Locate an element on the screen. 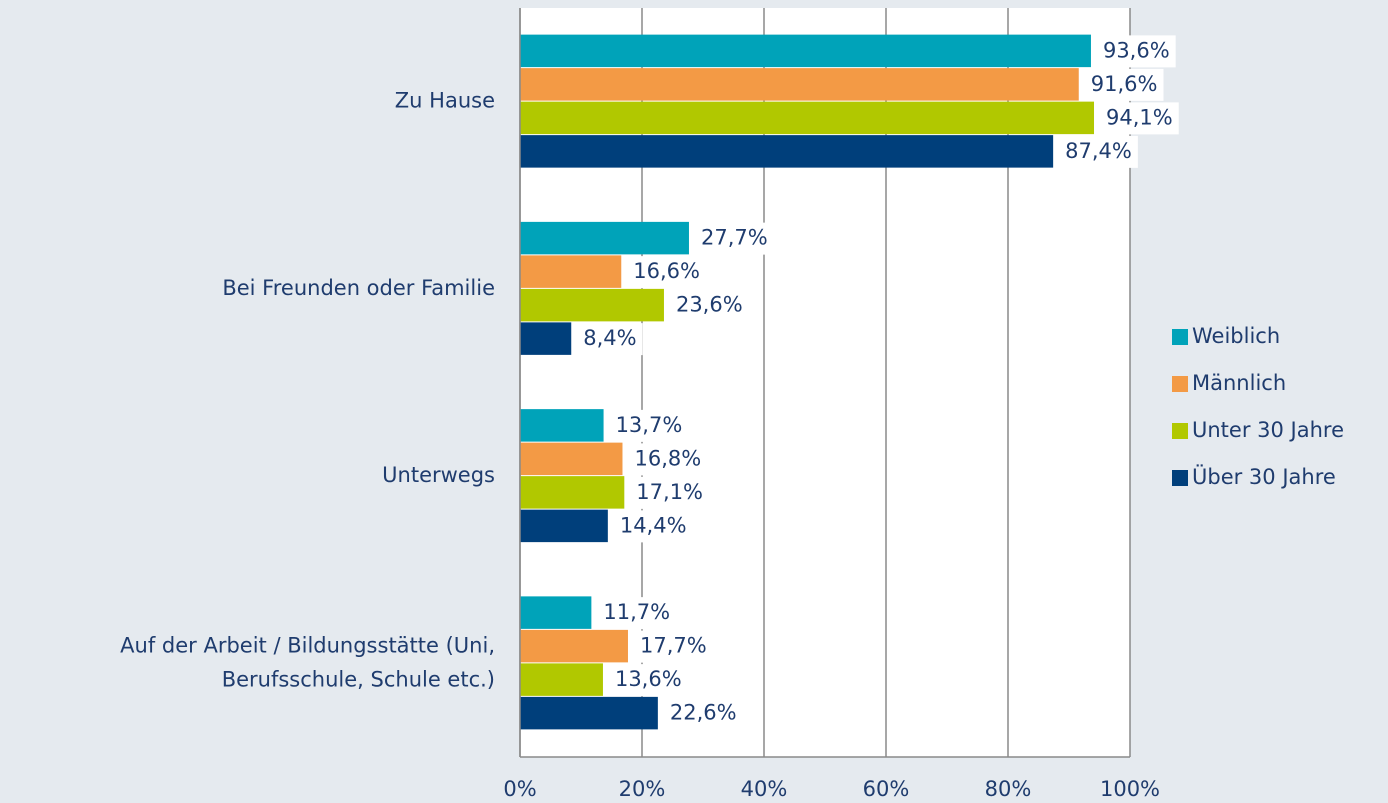 This screenshot has width=1388, height=803. value-label: 17,7% is located at coordinates (673, 646).